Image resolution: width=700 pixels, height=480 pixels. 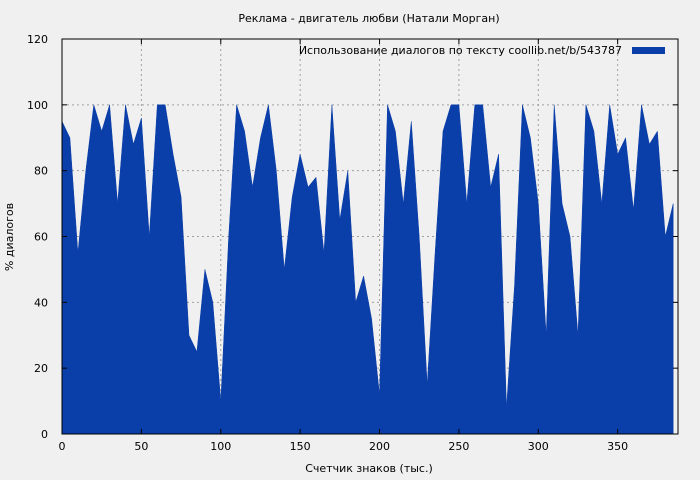 What do you see at coordinates (538, 446) in the screenshot?
I see `x-tick-label: 300` at bounding box center [538, 446].